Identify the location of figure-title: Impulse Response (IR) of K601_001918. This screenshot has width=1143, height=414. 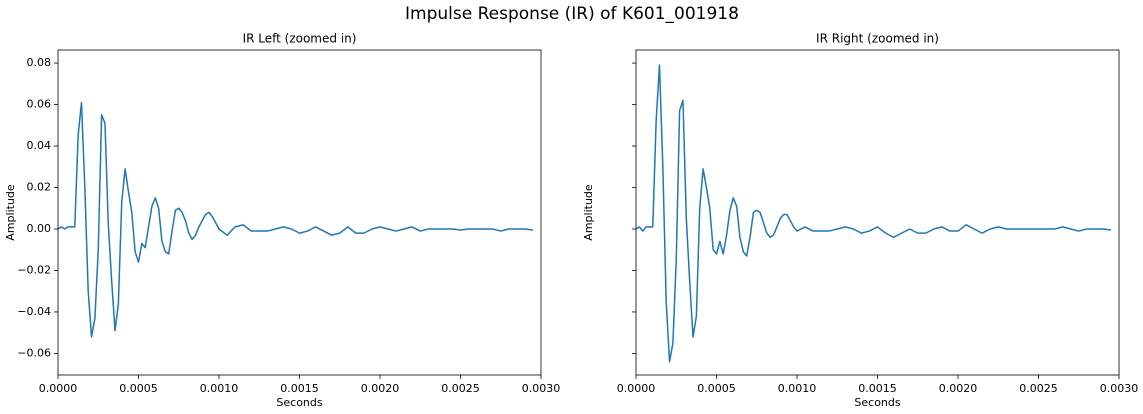
(572, 14).